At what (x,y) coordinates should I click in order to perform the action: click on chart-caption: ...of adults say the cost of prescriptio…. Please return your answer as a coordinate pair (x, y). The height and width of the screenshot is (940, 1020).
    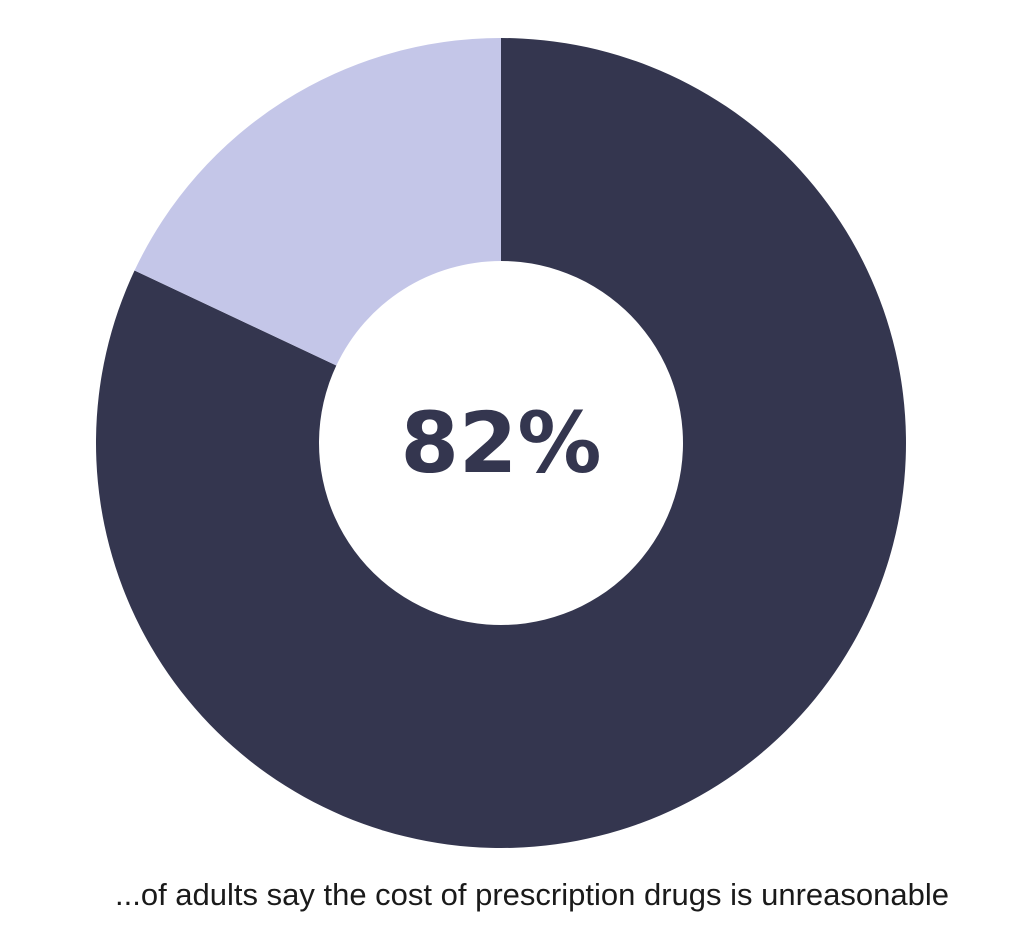
    Looking at the image, I should click on (532, 894).